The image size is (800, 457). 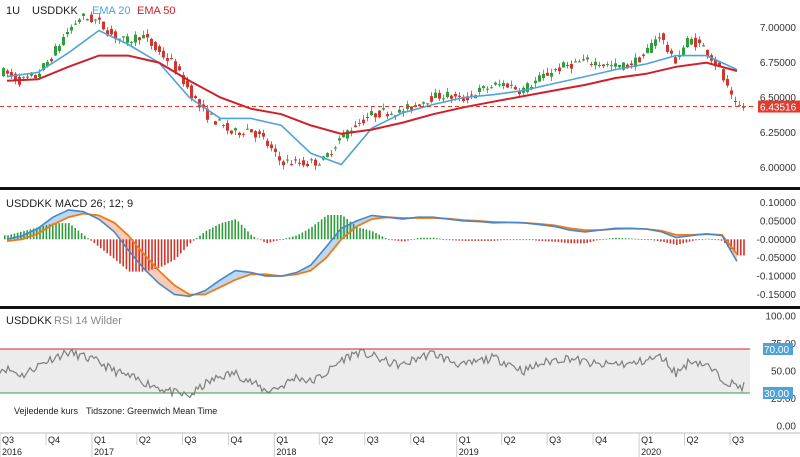 What do you see at coordinates (318, 258) in the screenshot?
I see `macd-fill` at bounding box center [318, 258].